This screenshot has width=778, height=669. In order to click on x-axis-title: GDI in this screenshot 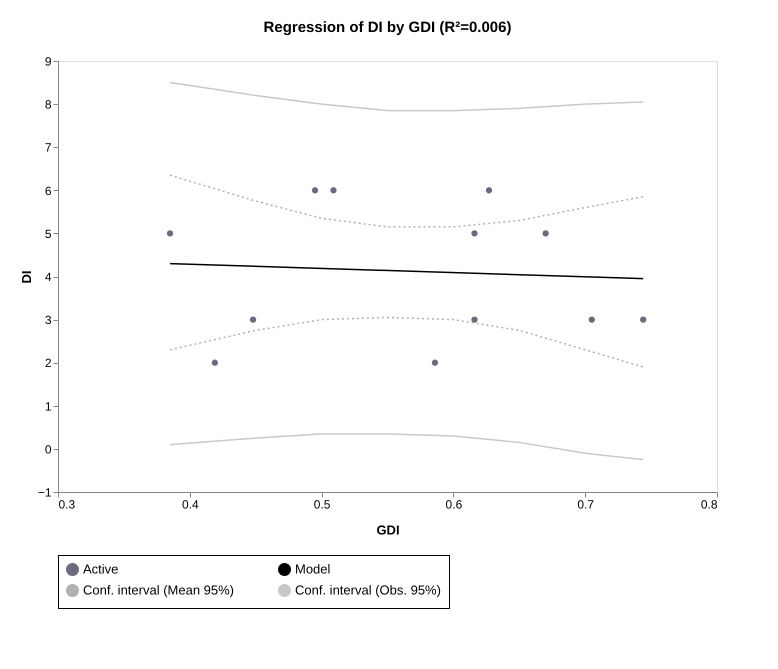, I will do `click(388, 530)`.